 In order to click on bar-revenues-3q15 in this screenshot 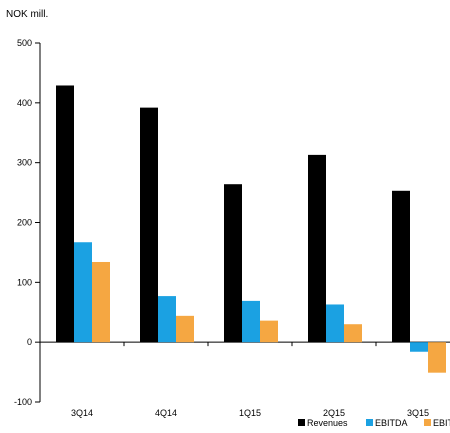, I will do `click(401, 266)`.